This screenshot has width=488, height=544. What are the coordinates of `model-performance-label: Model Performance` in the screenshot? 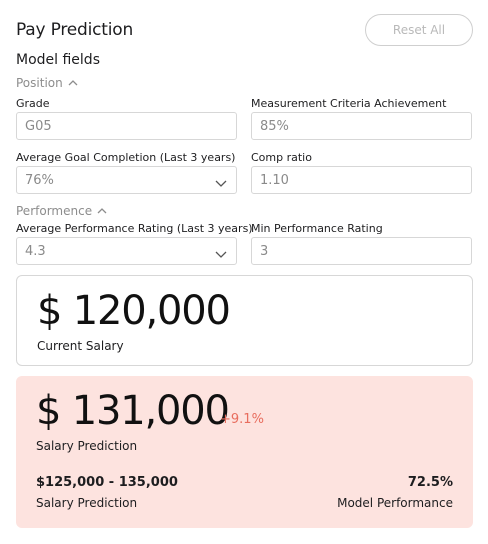 It's located at (395, 503).